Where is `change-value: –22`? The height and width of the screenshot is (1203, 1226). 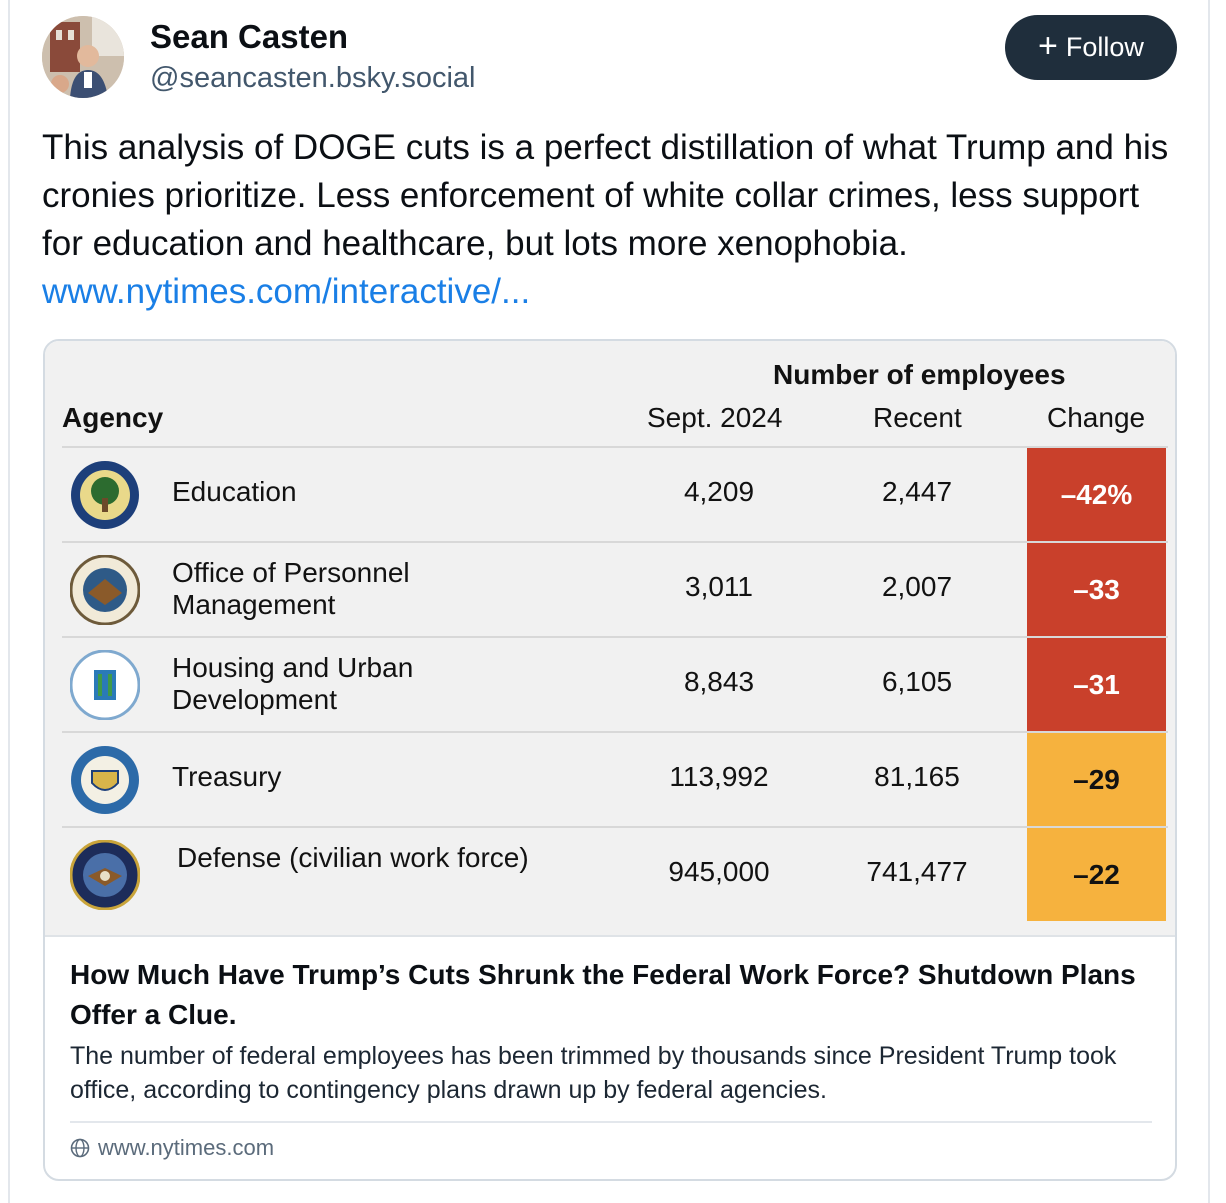
change-value: –22 is located at coordinates (1096, 874).